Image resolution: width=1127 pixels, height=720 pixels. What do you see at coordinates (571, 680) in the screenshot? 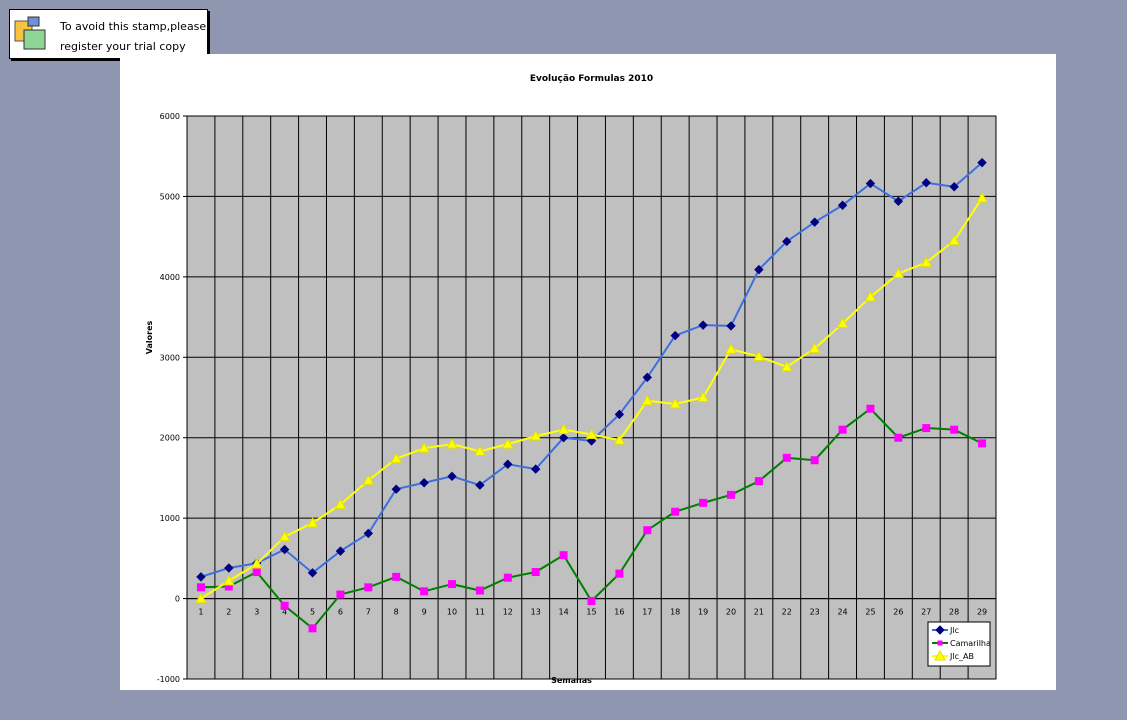
I see `x-axis-label: Semanas` at bounding box center [571, 680].